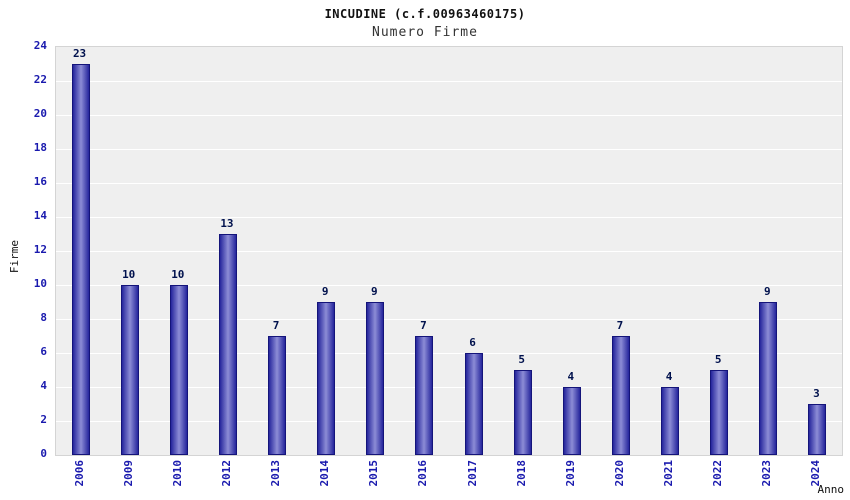 The width and height of the screenshot is (850, 500). What do you see at coordinates (521, 473) in the screenshot?
I see `x-tick-label: 2018` at bounding box center [521, 473].